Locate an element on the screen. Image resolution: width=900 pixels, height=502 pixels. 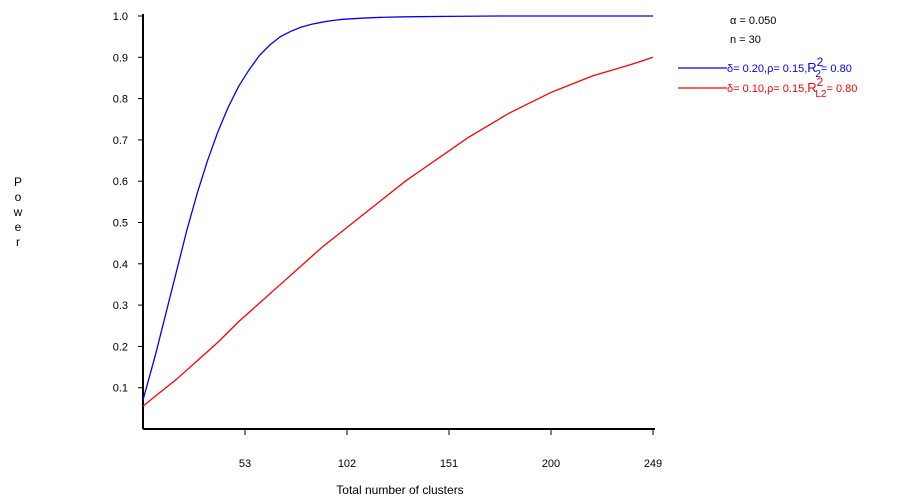
y-tick-label: 0.8 is located at coordinates (120, 100).